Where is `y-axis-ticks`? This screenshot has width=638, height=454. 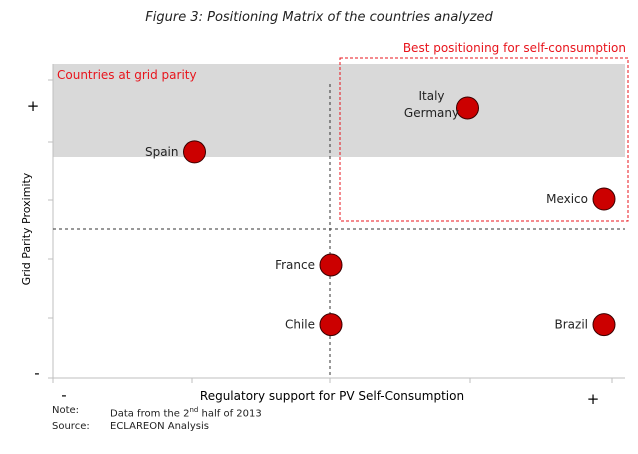 y-axis-ticks is located at coordinates (50, 229).